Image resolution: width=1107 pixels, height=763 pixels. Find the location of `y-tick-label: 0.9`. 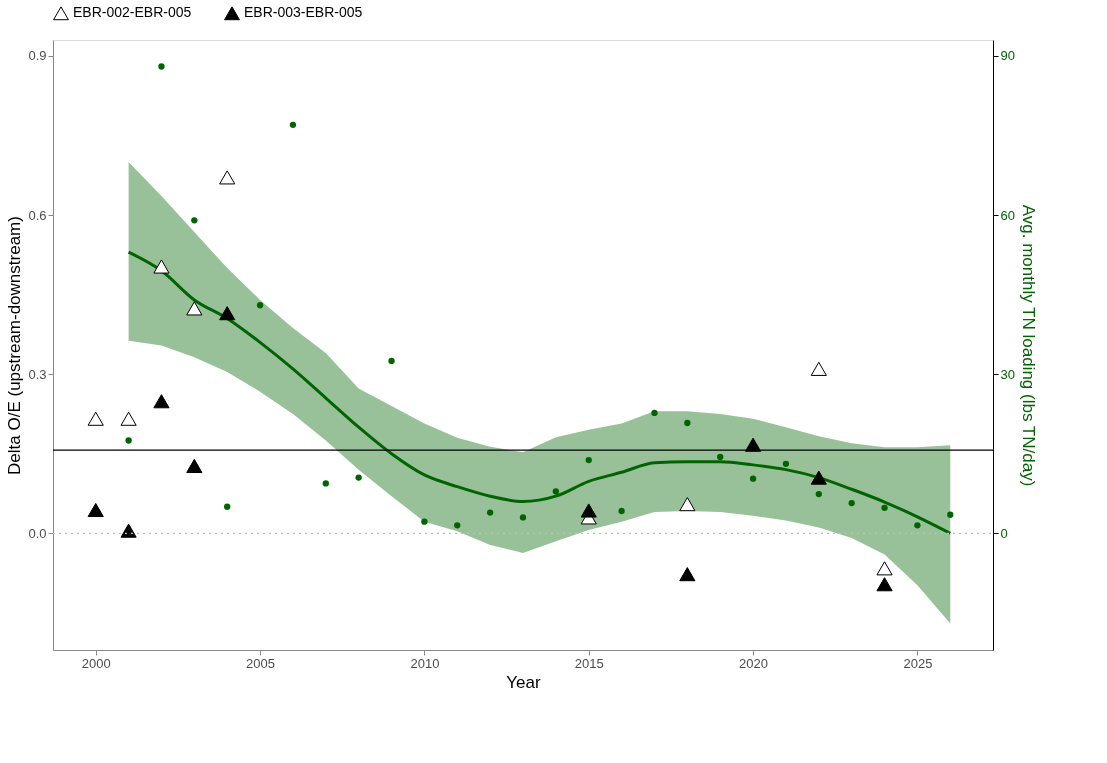

y-tick-label: 0.9 is located at coordinates (37, 56).